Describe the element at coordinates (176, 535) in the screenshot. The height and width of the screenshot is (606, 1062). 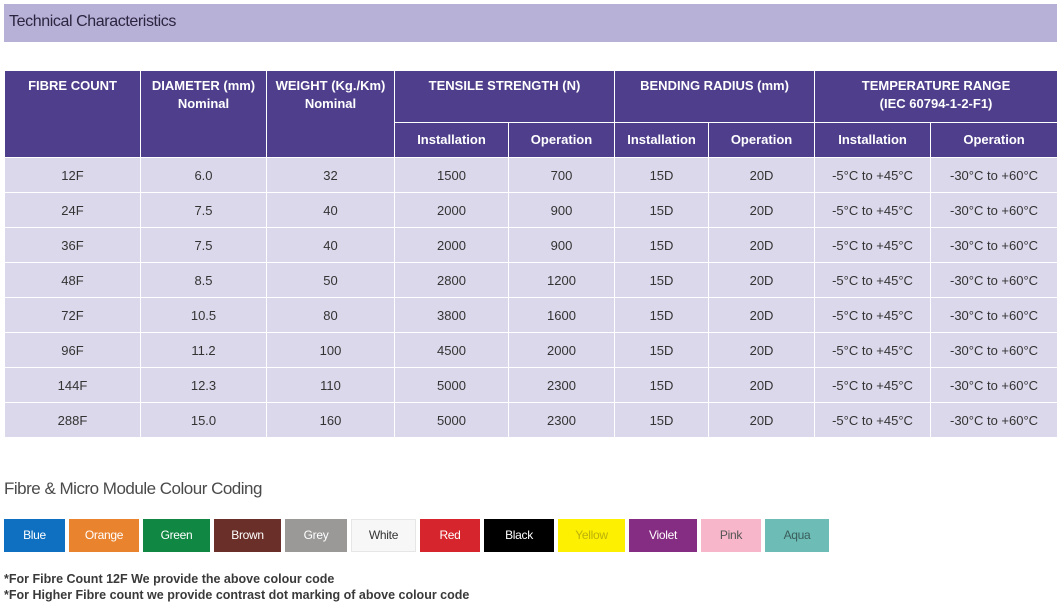
I see `swatch-green: Green` at that location.